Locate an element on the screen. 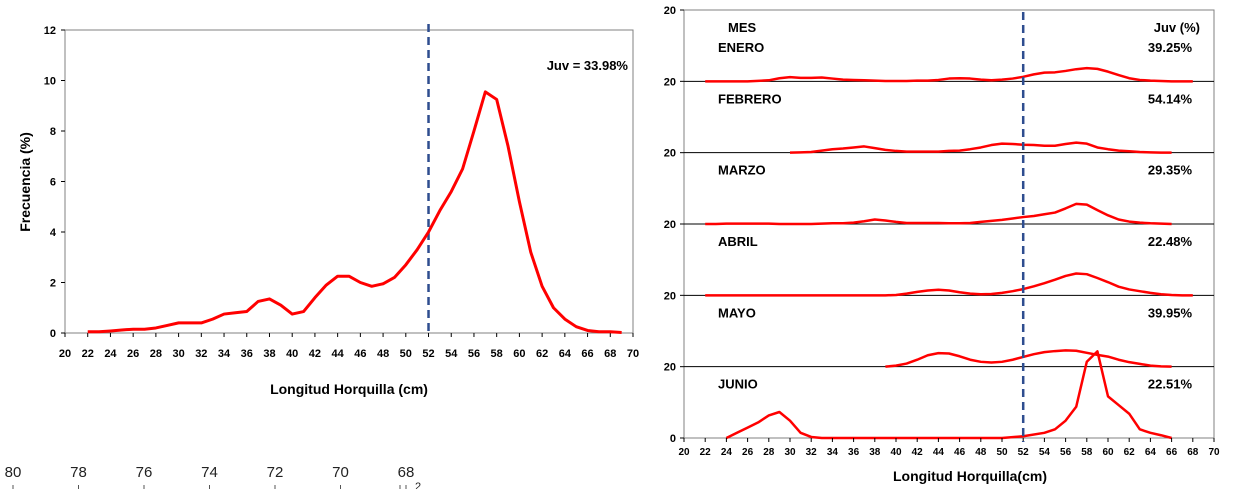  right-juv-value: 39.25% is located at coordinates (1170, 47).